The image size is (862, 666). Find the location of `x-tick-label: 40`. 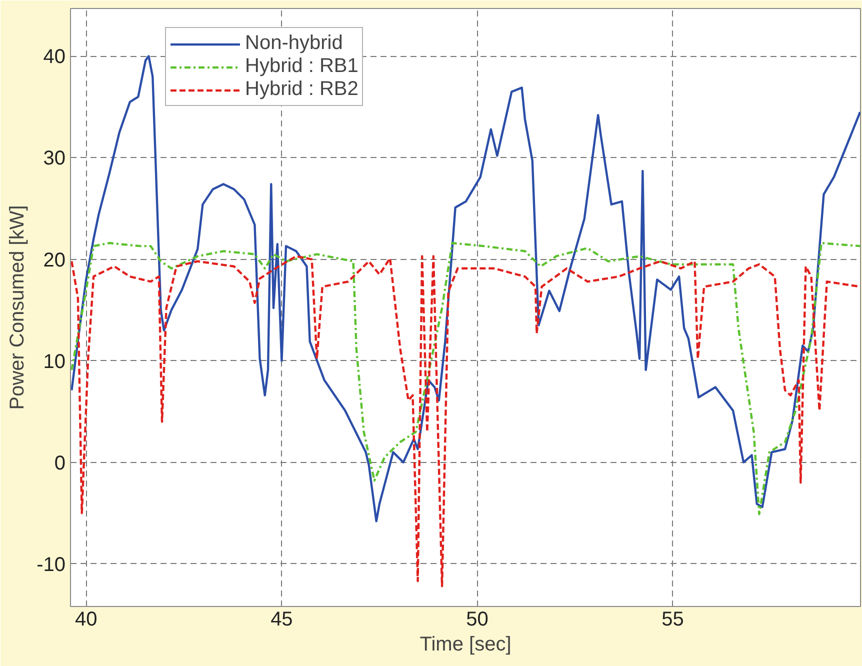

x-tick-label: 40 is located at coordinates (86, 619).